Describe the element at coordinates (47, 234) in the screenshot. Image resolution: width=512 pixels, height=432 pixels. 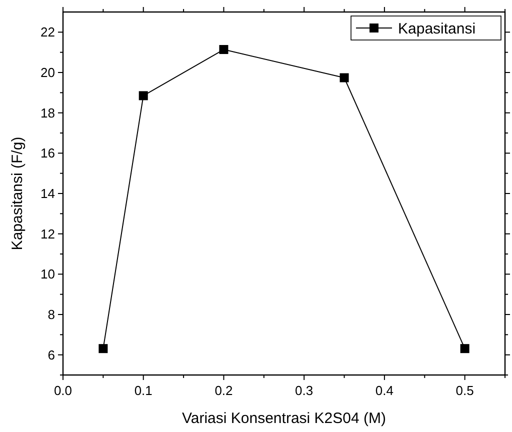
I see `y-tick-label: 12` at that location.